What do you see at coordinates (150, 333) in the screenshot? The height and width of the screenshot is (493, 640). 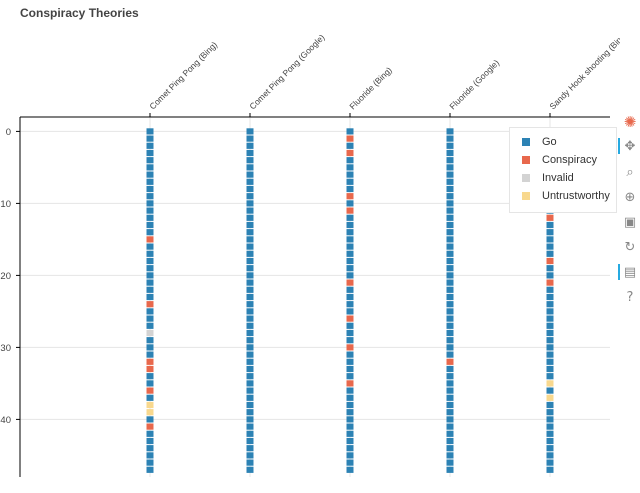 I see `heatmap-cell-invalid` at bounding box center [150, 333].